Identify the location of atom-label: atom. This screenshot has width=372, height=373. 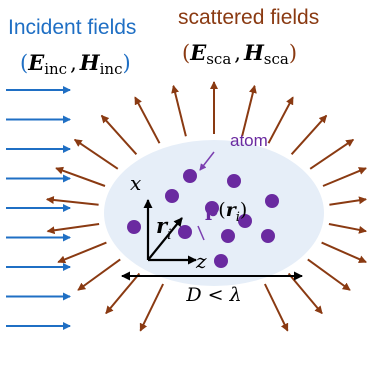
(249, 140).